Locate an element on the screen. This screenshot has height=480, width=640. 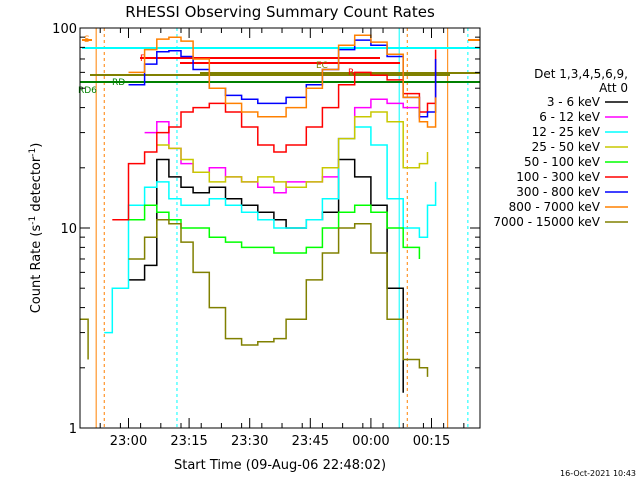
x-tick-label: 00:00 is located at coordinates (370, 441).